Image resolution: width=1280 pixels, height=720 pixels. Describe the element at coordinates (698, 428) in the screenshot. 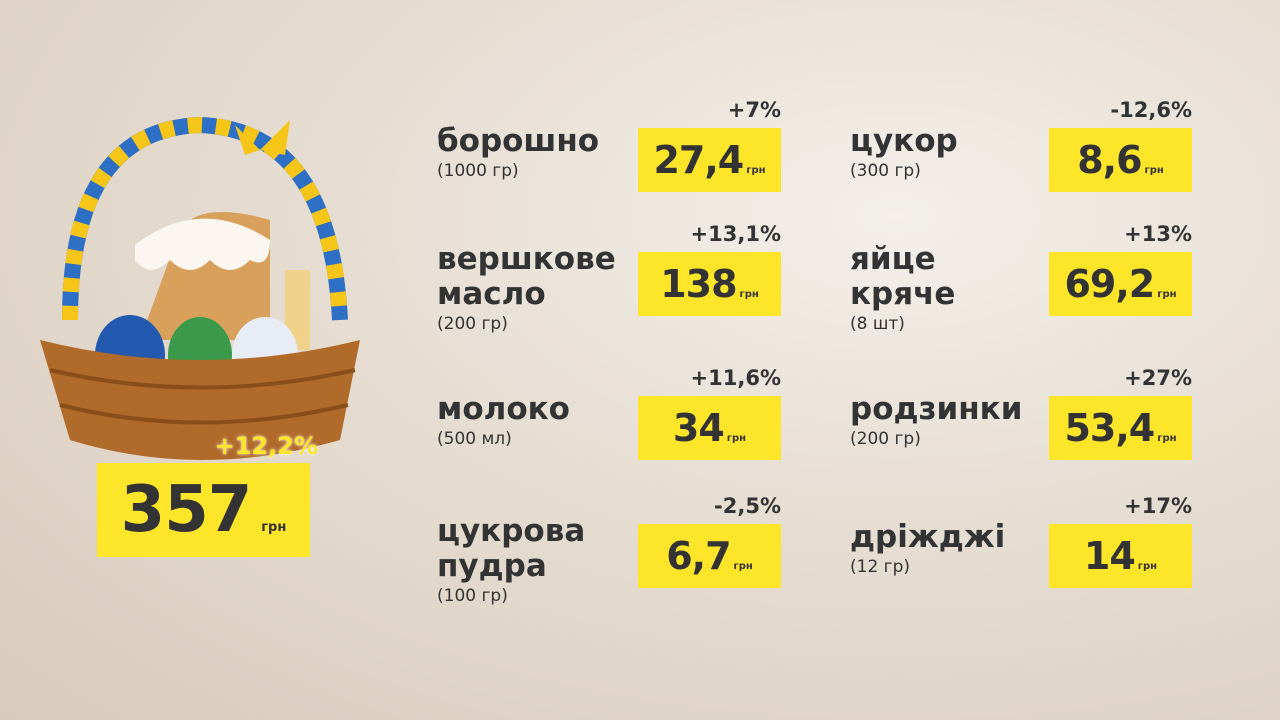

I see `price: 34` at that location.